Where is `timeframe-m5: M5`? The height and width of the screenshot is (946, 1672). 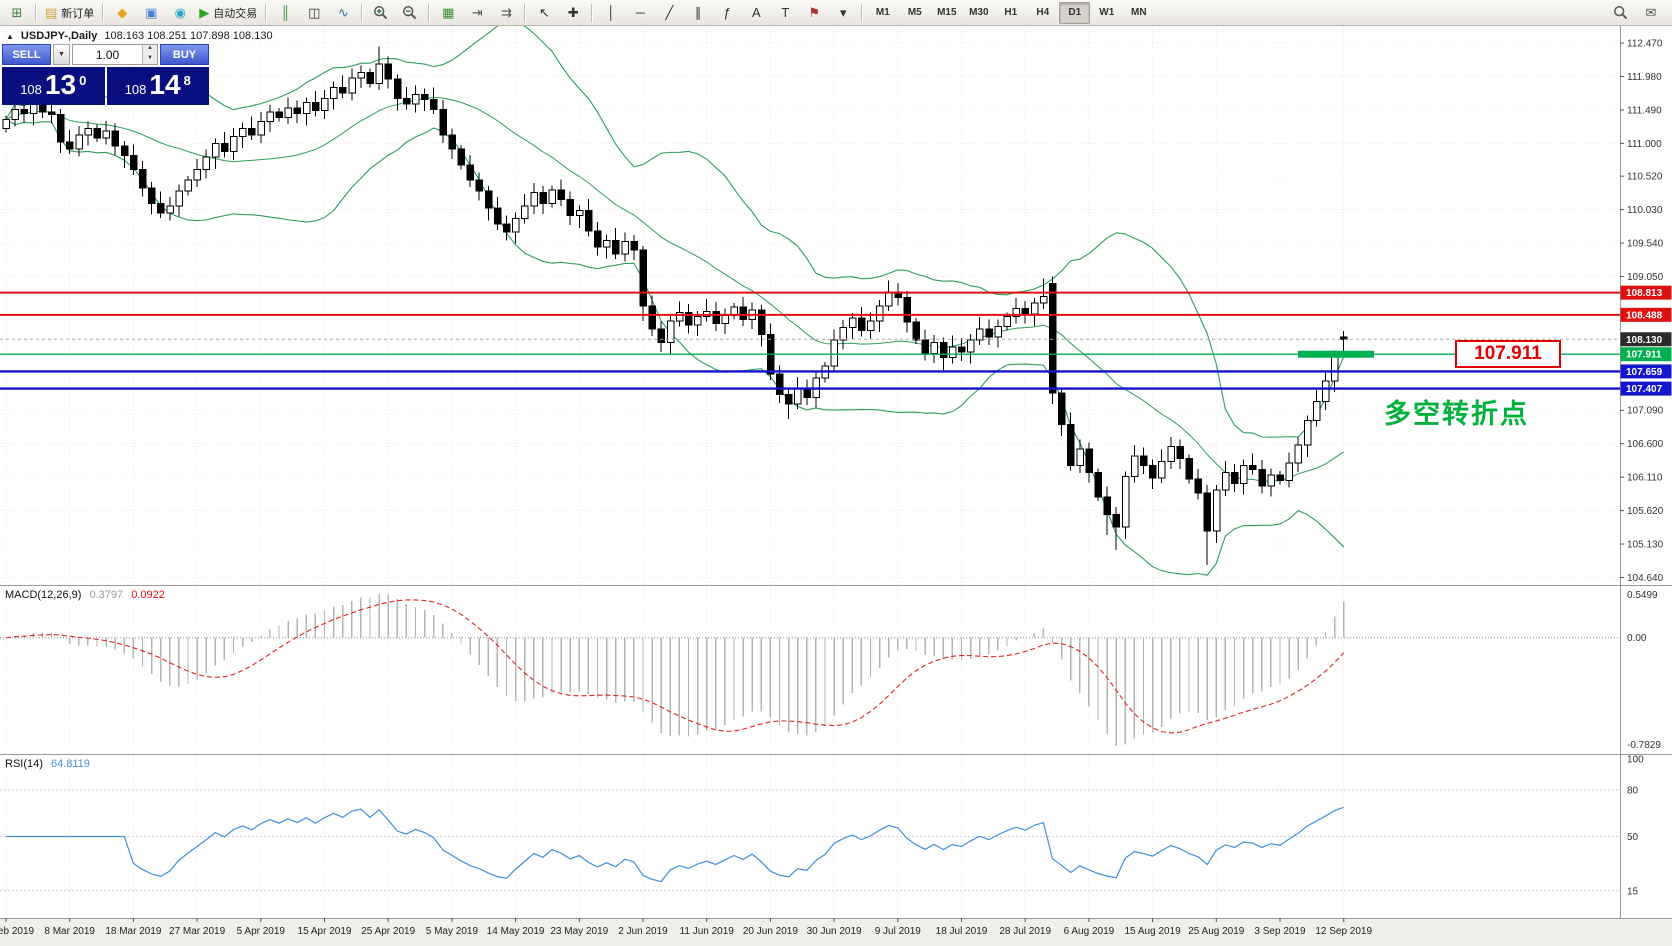
timeframe-m5: M5 is located at coordinates (914, 12).